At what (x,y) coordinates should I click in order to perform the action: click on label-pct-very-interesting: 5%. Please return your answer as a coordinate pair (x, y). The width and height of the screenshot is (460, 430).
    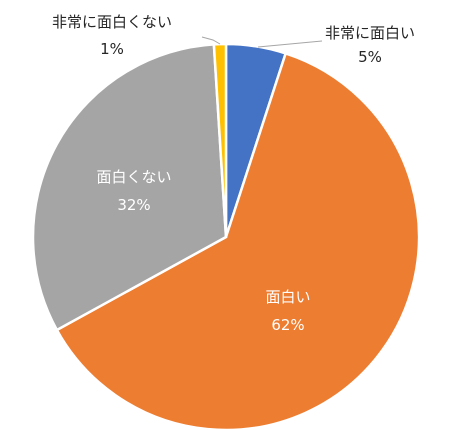
    Looking at the image, I should click on (370, 57).